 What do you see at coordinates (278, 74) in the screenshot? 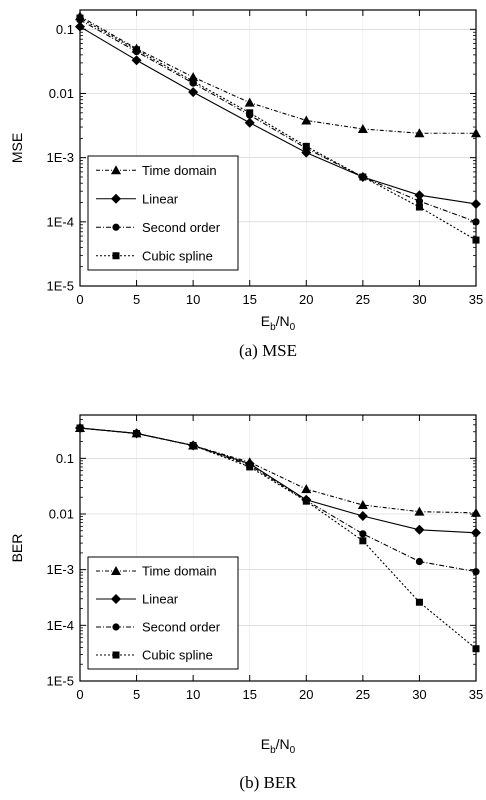
I see `series-triangle` at bounding box center [278, 74].